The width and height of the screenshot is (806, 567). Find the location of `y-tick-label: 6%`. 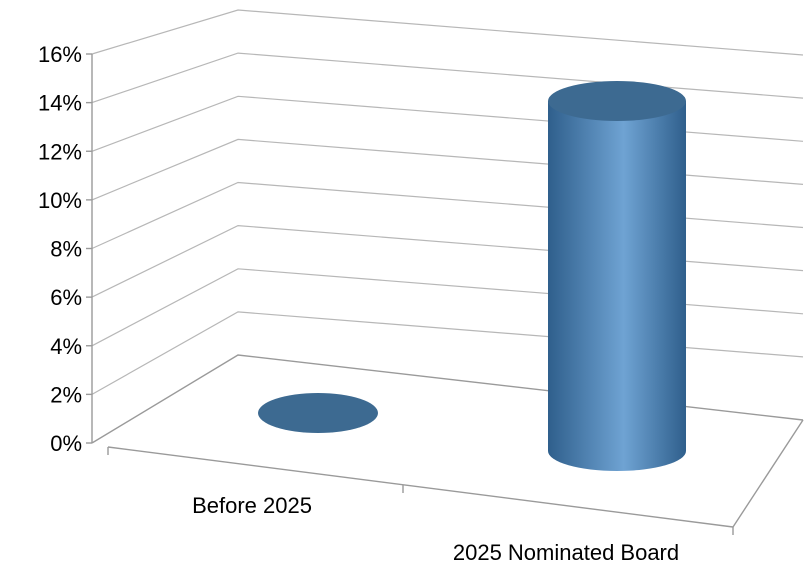

y-tick-label: 6% is located at coordinates (66, 297).